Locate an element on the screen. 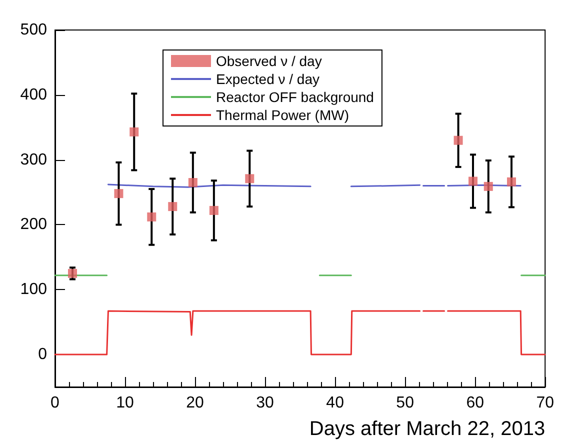 This screenshot has width=565, height=448. y-tick-label: 500 is located at coordinates (34, 30).